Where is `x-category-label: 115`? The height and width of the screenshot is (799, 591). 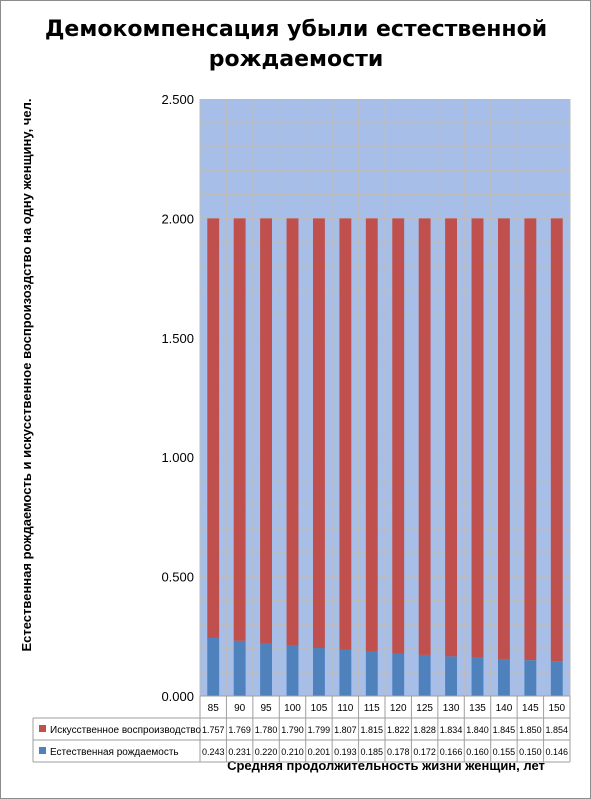 x-category-label: 115 is located at coordinates (372, 708).